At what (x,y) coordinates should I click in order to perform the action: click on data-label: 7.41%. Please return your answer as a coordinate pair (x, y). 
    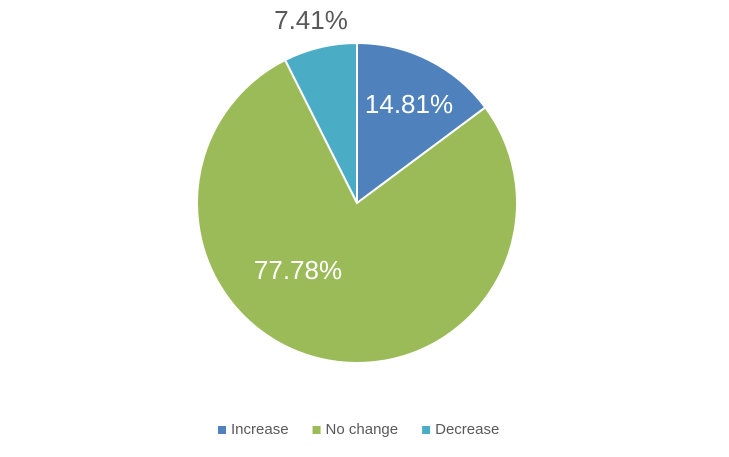
    Looking at the image, I should click on (311, 20).